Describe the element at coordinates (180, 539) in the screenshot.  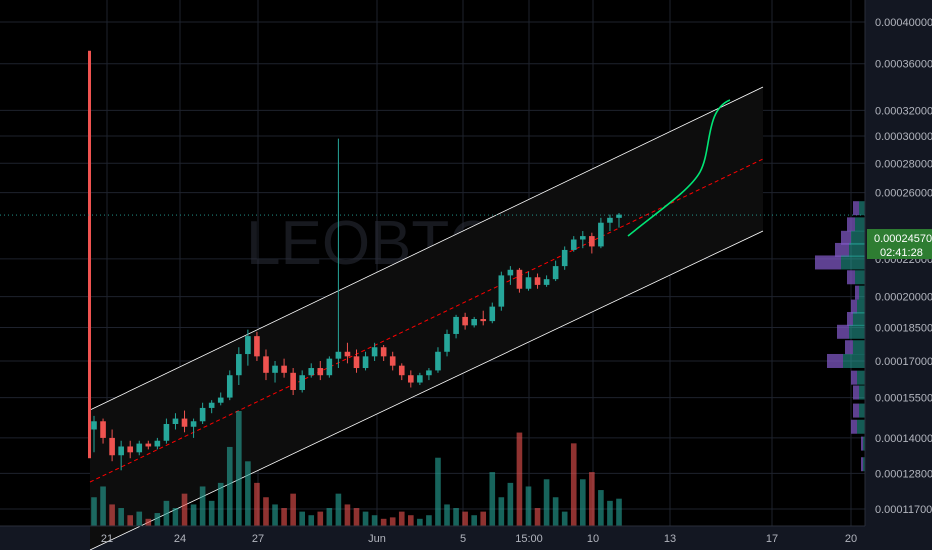
I see `time-tick-label: 24` at that location.